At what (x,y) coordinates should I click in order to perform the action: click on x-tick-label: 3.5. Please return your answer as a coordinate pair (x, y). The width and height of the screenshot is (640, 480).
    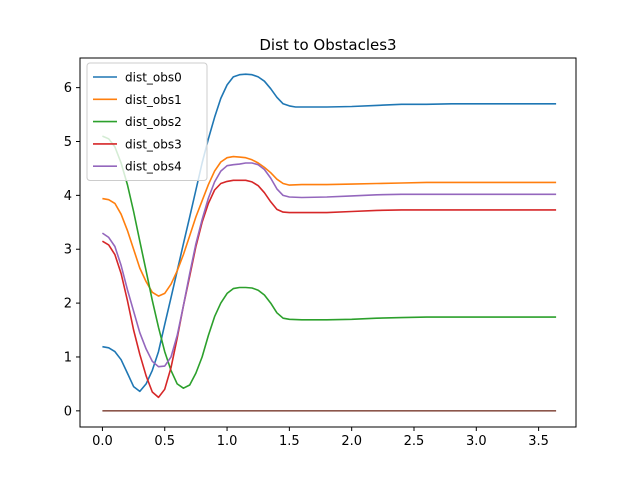
    Looking at the image, I should click on (538, 441).